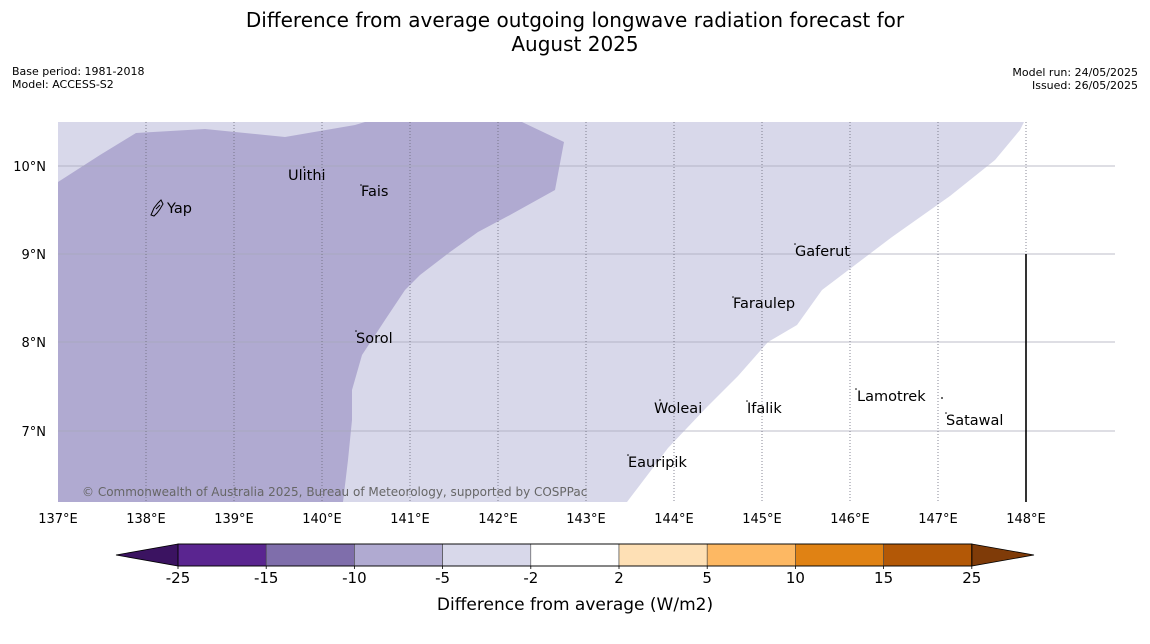 This screenshot has width=1150, height=644. I want to click on meta-left: Base period: 1981-2018 Model: ACCESS-S2, so click(78, 78).